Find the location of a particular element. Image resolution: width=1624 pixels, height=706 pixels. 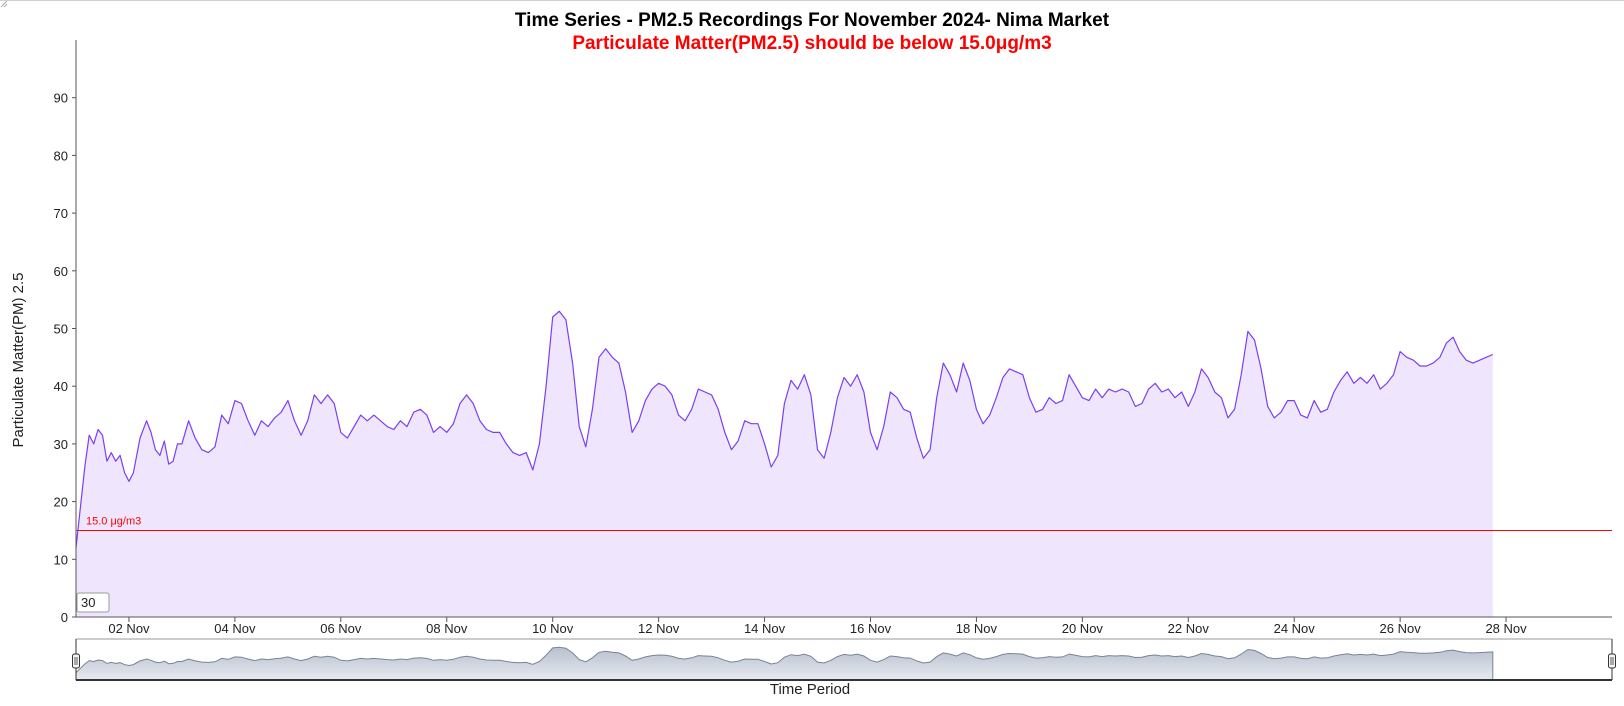

x-tick-label: 24 Nov is located at coordinates (1295, 628).